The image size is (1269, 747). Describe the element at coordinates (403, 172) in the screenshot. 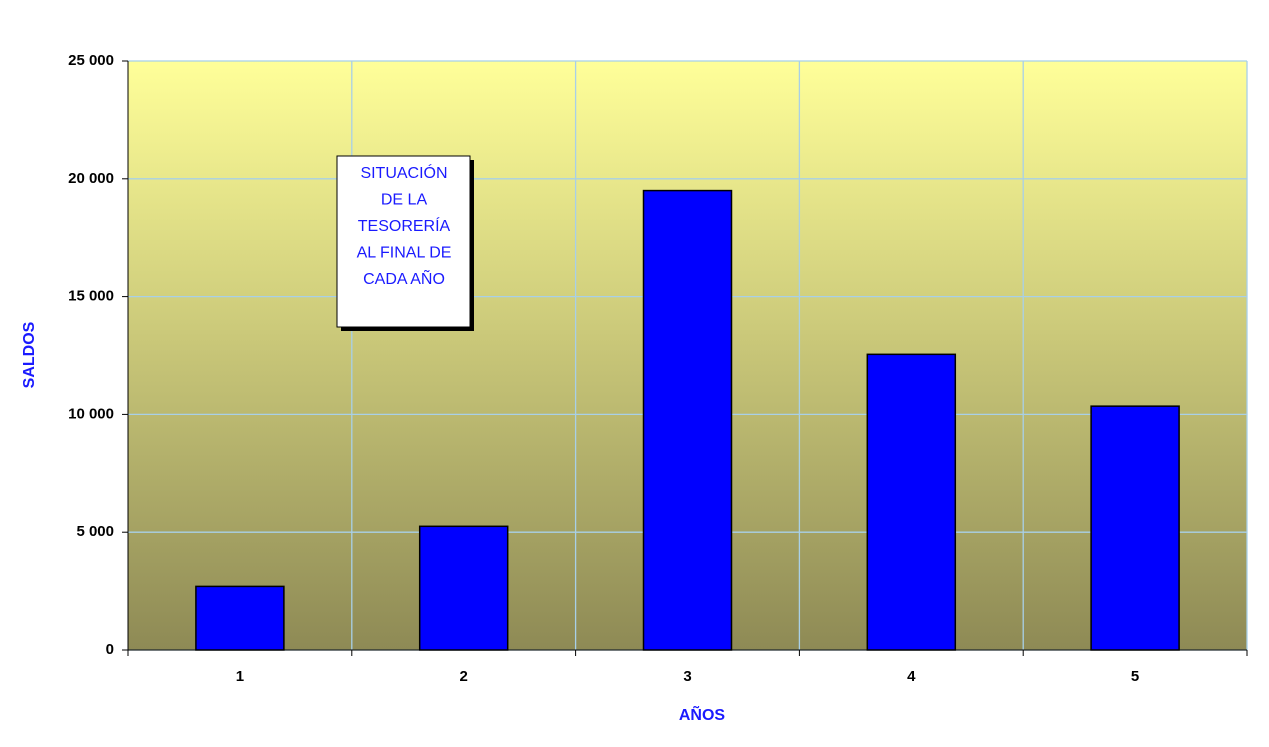

I see `annotation-text: SITUACIÓN` at that location.